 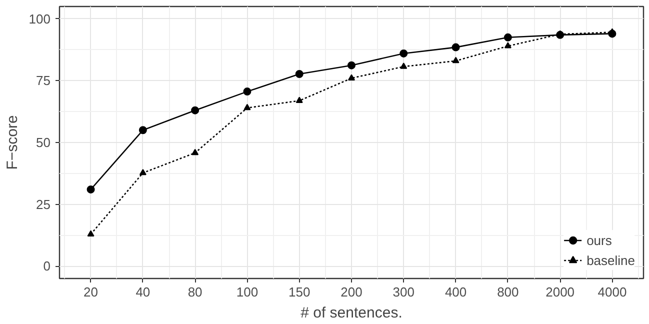 What do you see at coordinates (351, 292) in the screenshot?
I see `x-tick-label: 200` at bounding box center [351, 292].